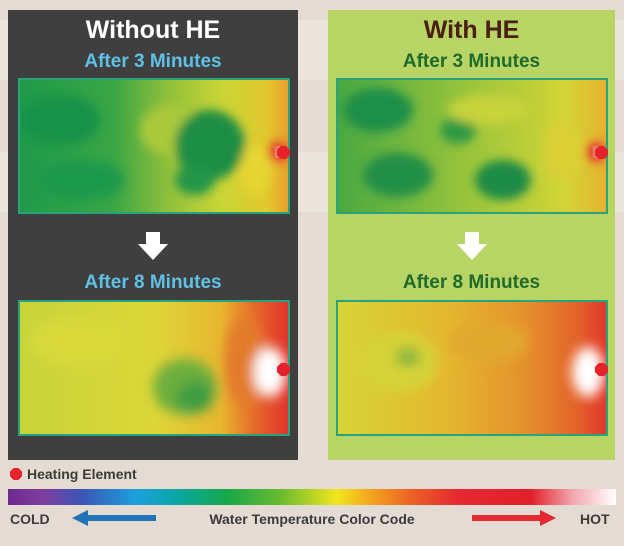  I want to click on heatmap-without-he-8min, so click(154, 368).